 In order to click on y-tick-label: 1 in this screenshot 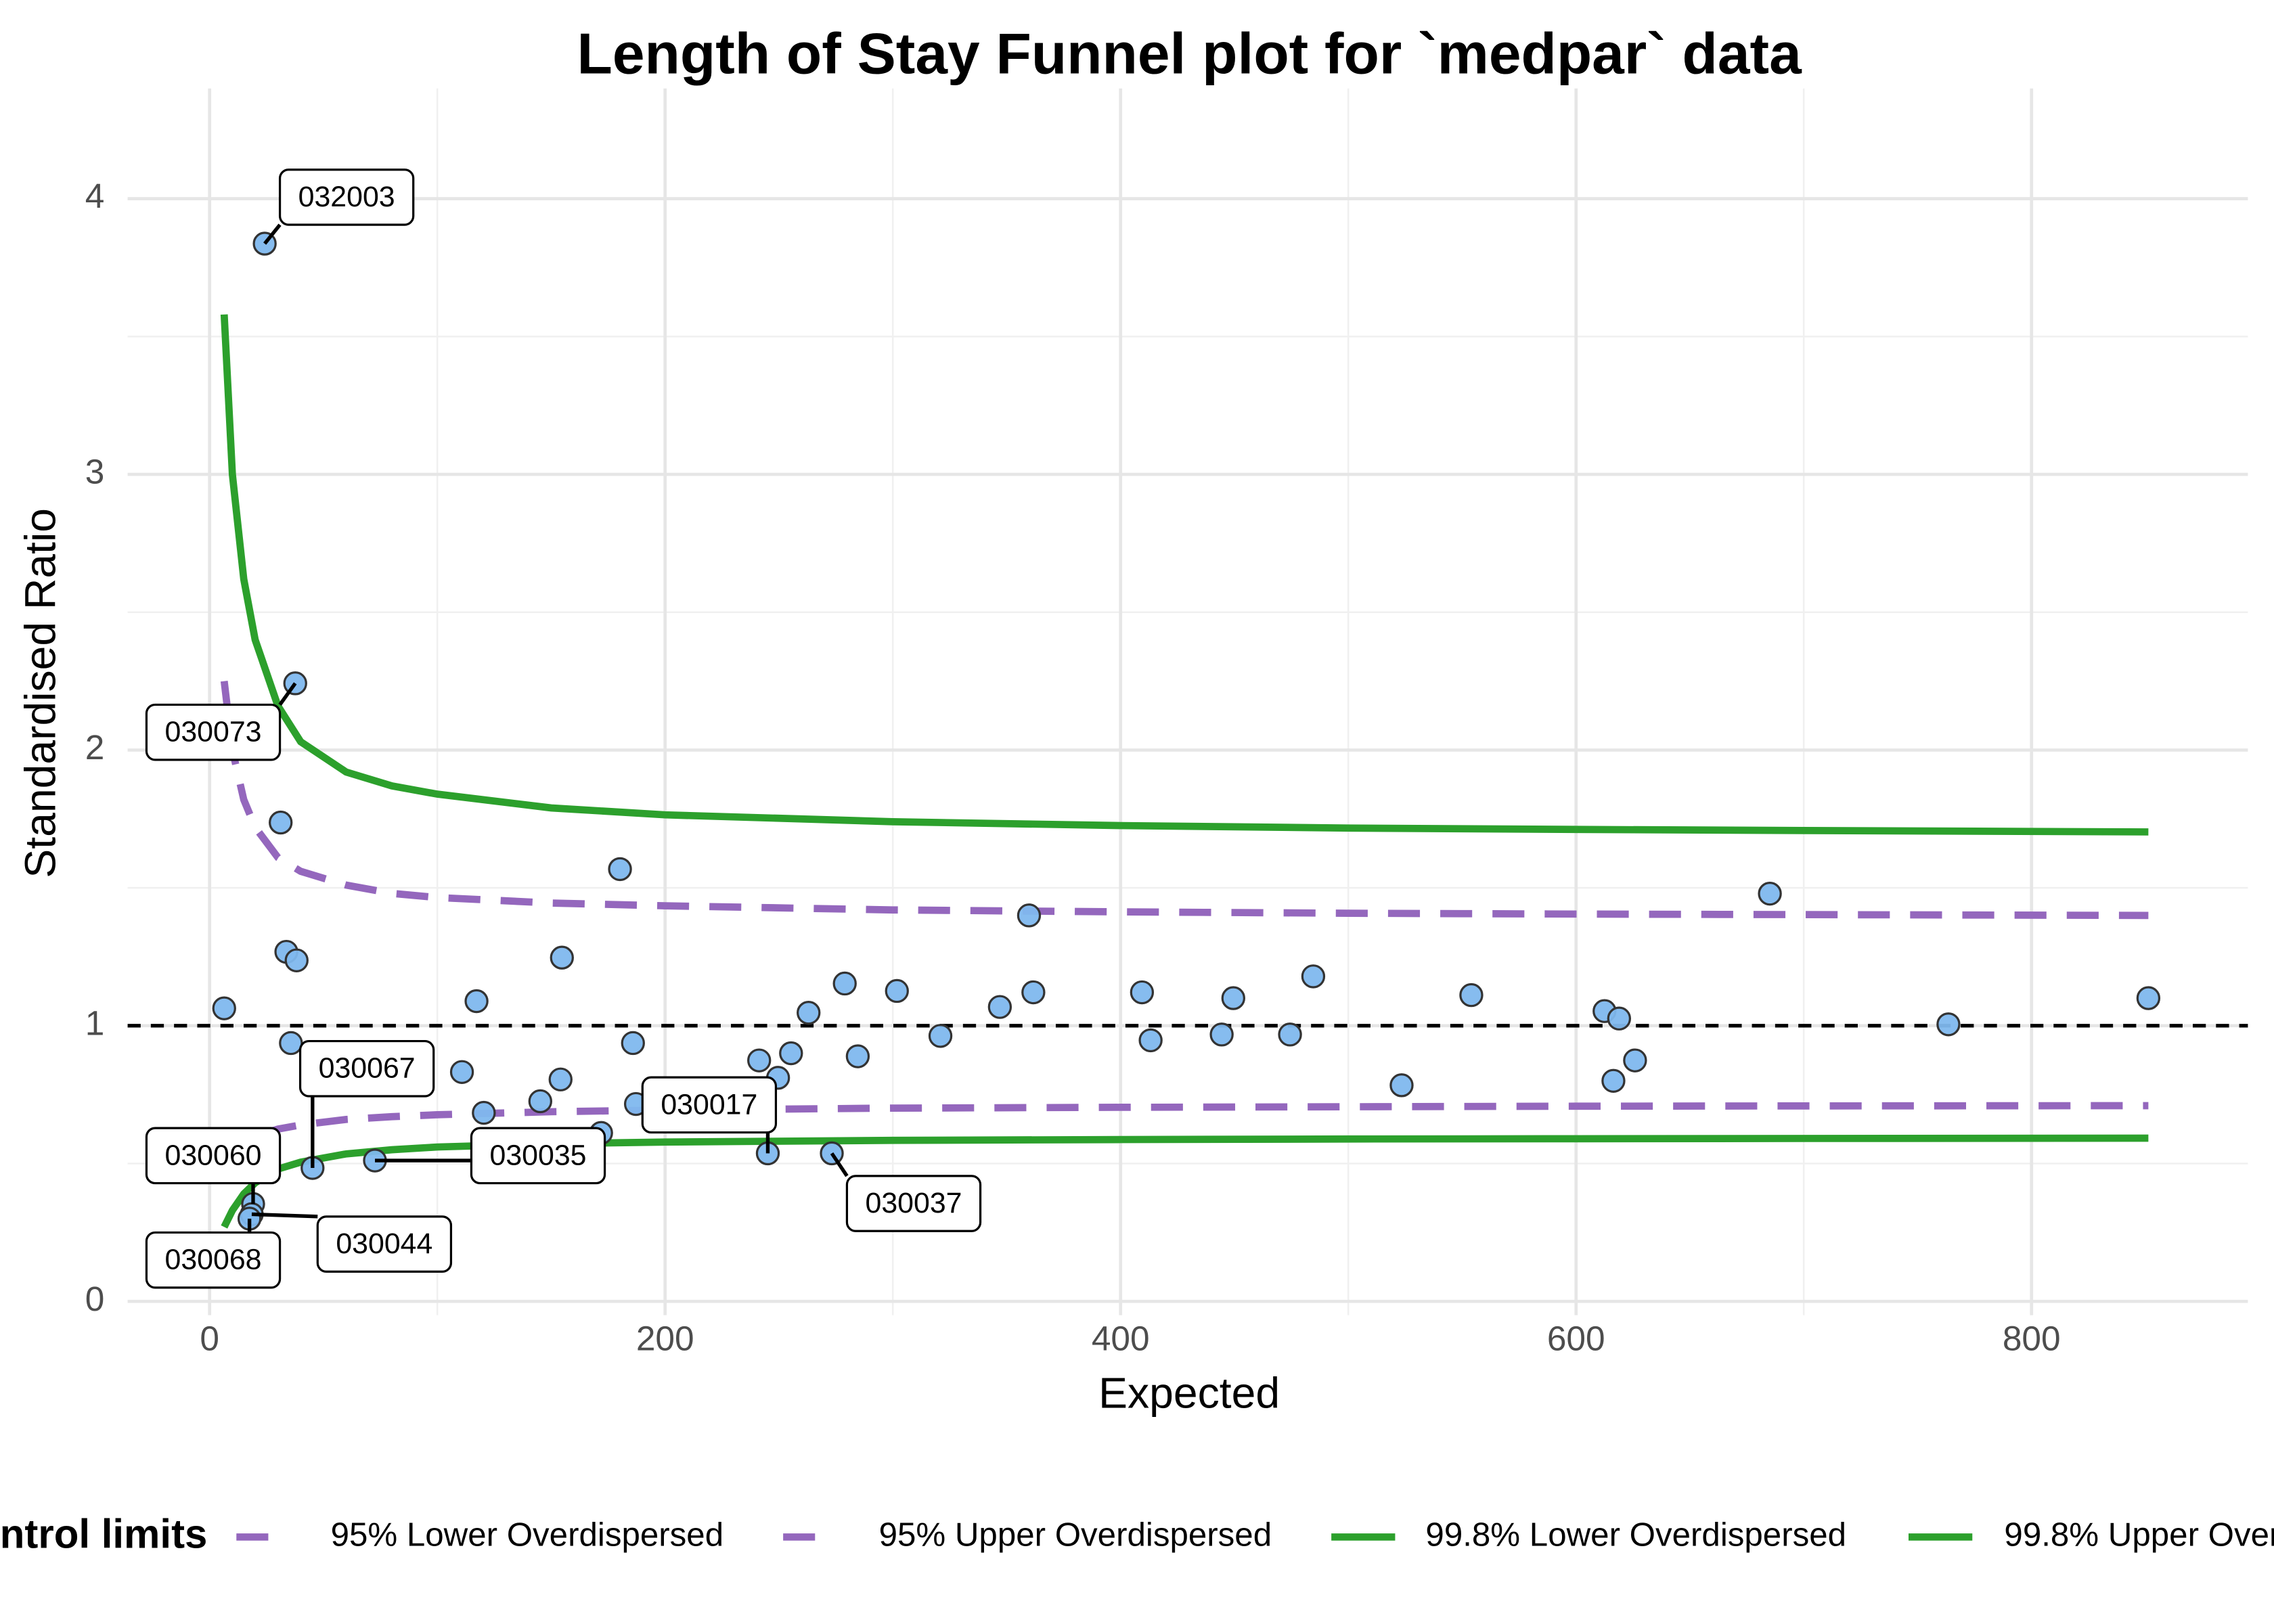, I will do `click(95, 1022)`.